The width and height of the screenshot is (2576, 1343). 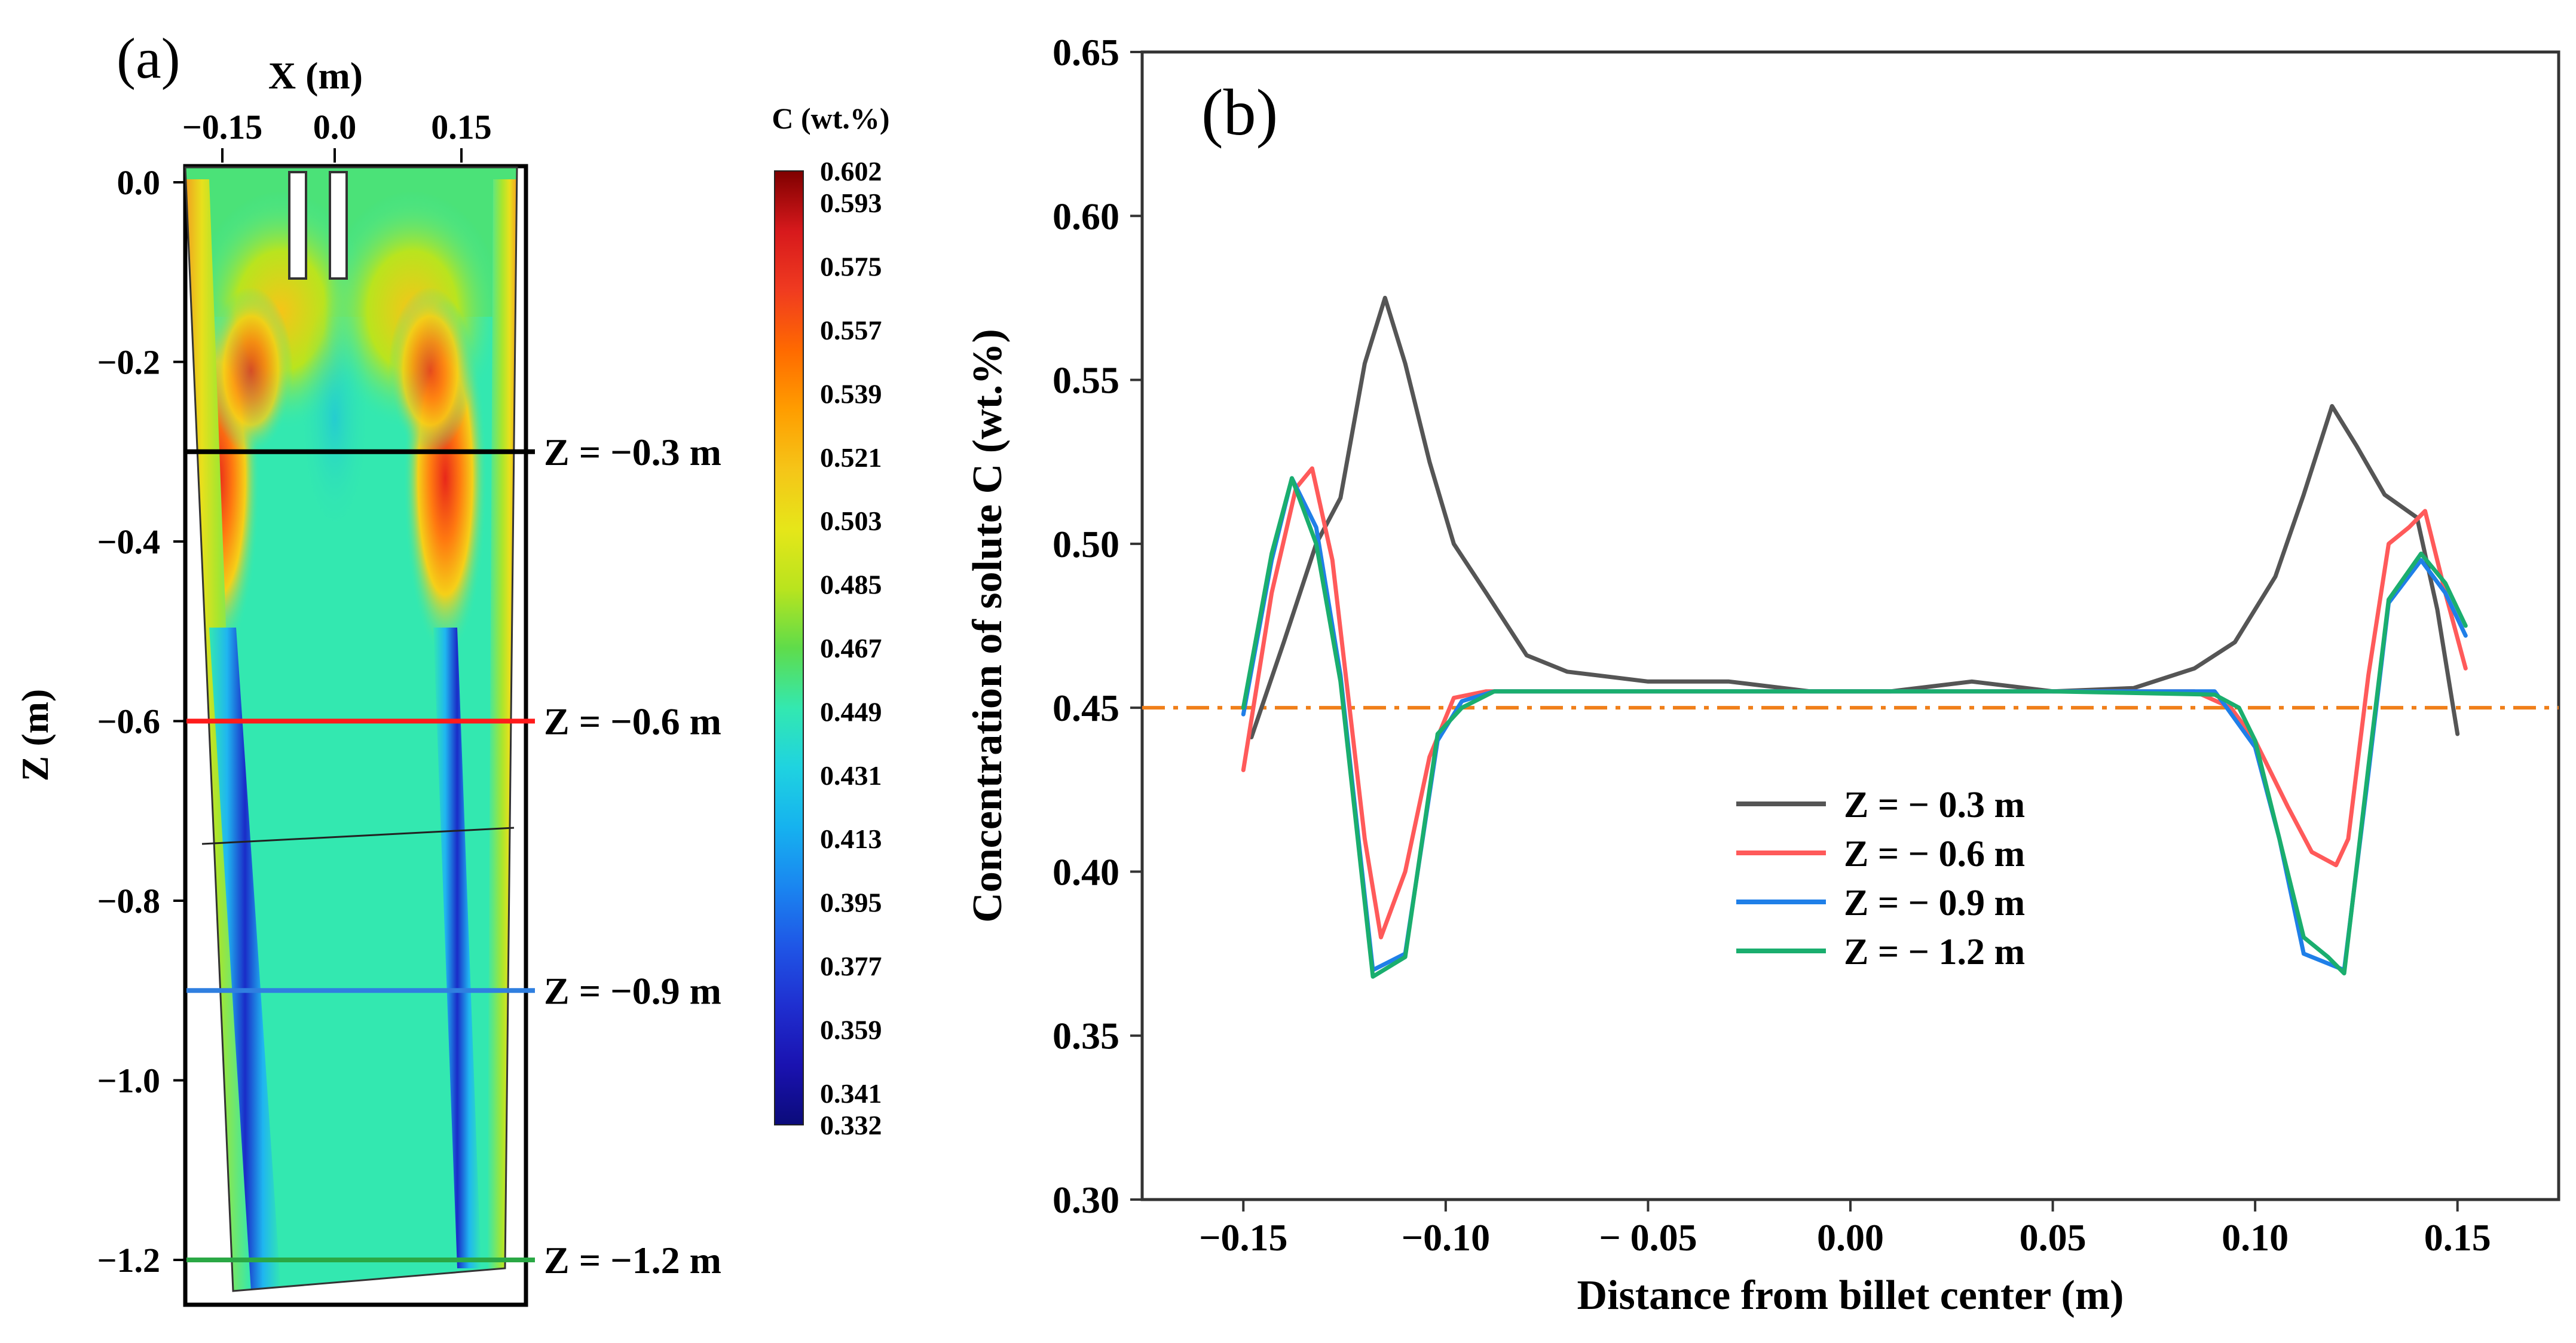 What do you see at coordinates (1850, 1295) in the screenshot?
I see `x-axis-title: Distance from billet center (m)` at bounding box center [1850, 1295].